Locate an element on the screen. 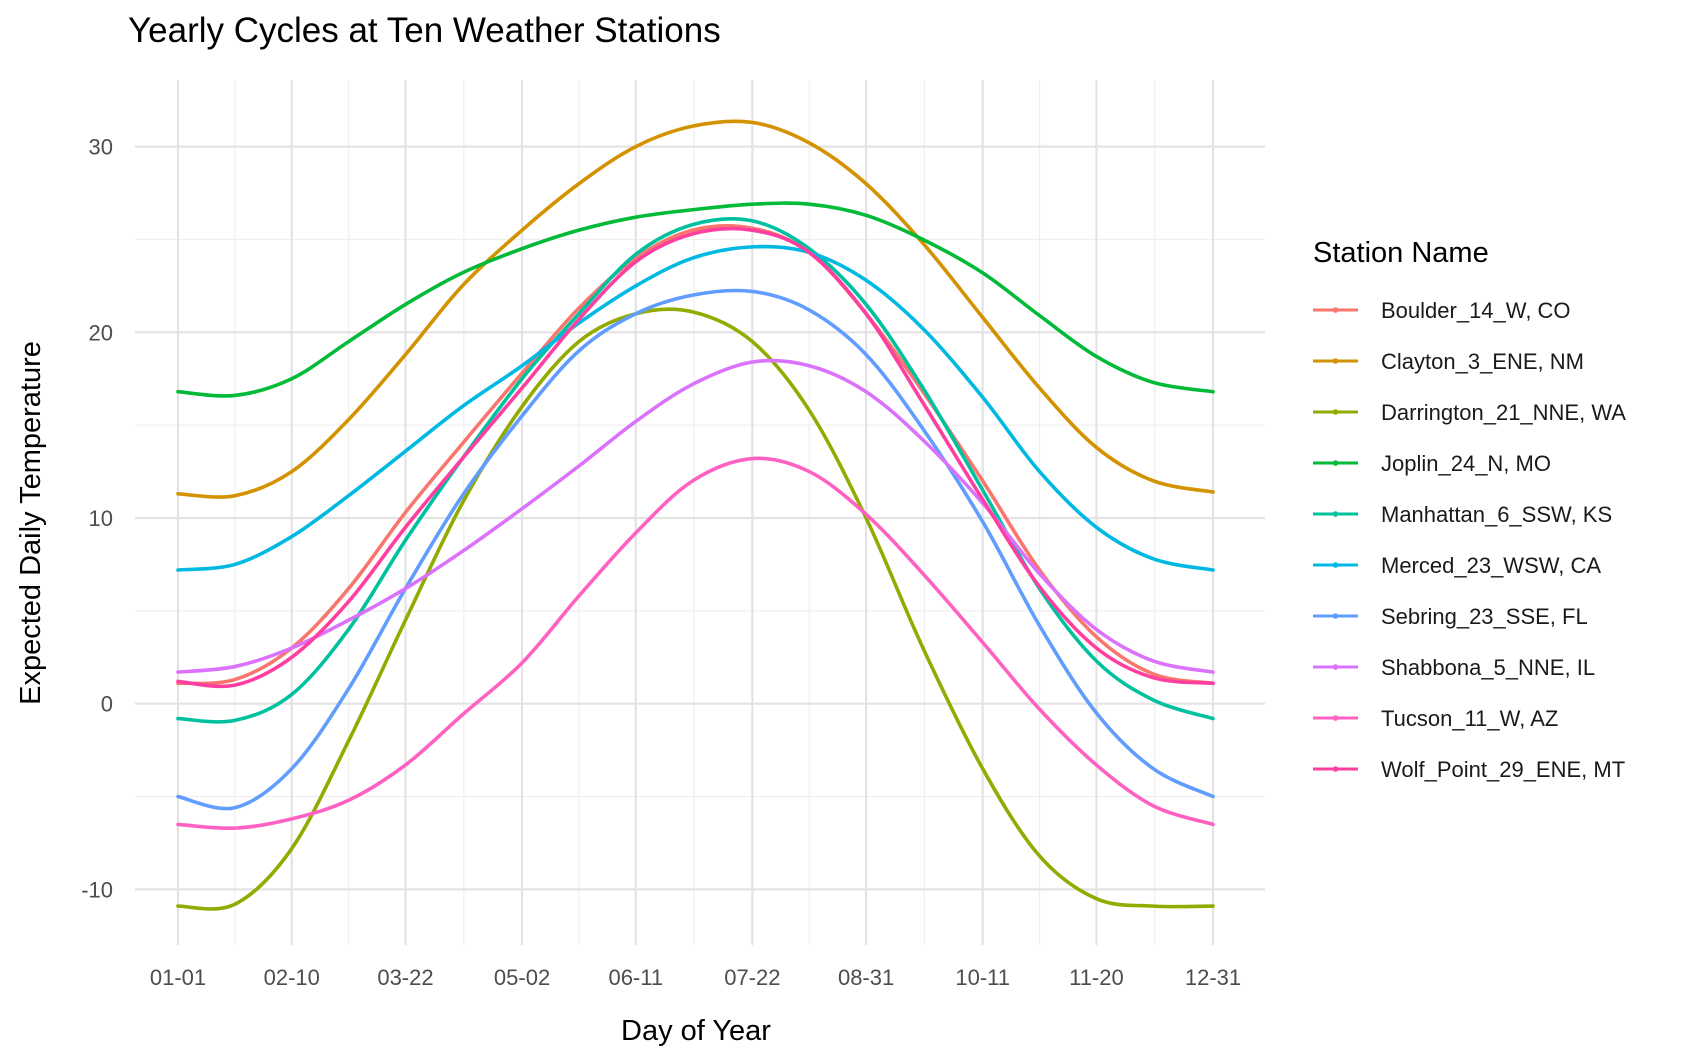 Image resolution: width=1689 pixels, height=1056 pixels. x-tick-label: 11-20 is located at coordinates (1096, 977).